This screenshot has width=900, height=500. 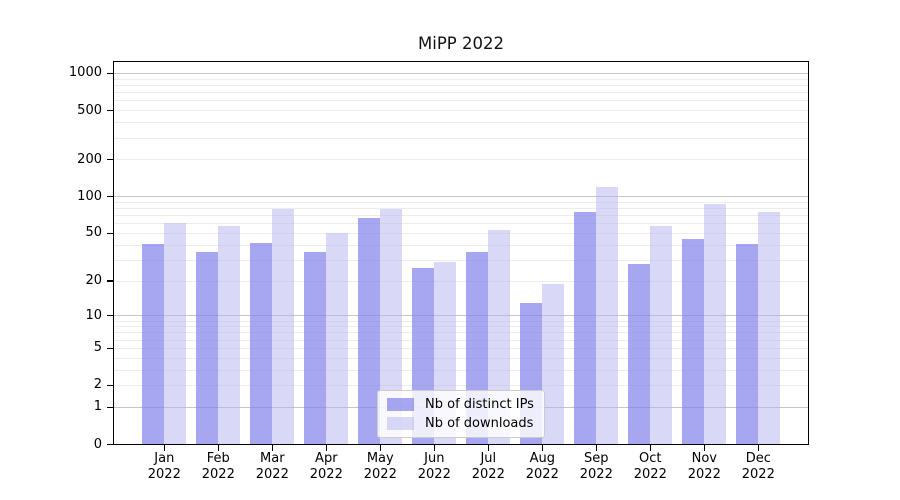 What do you see at coordinates (97, 407) in the screenshot?
I see `y-axis-tick-label: 1` at bounding box center [97, 407].